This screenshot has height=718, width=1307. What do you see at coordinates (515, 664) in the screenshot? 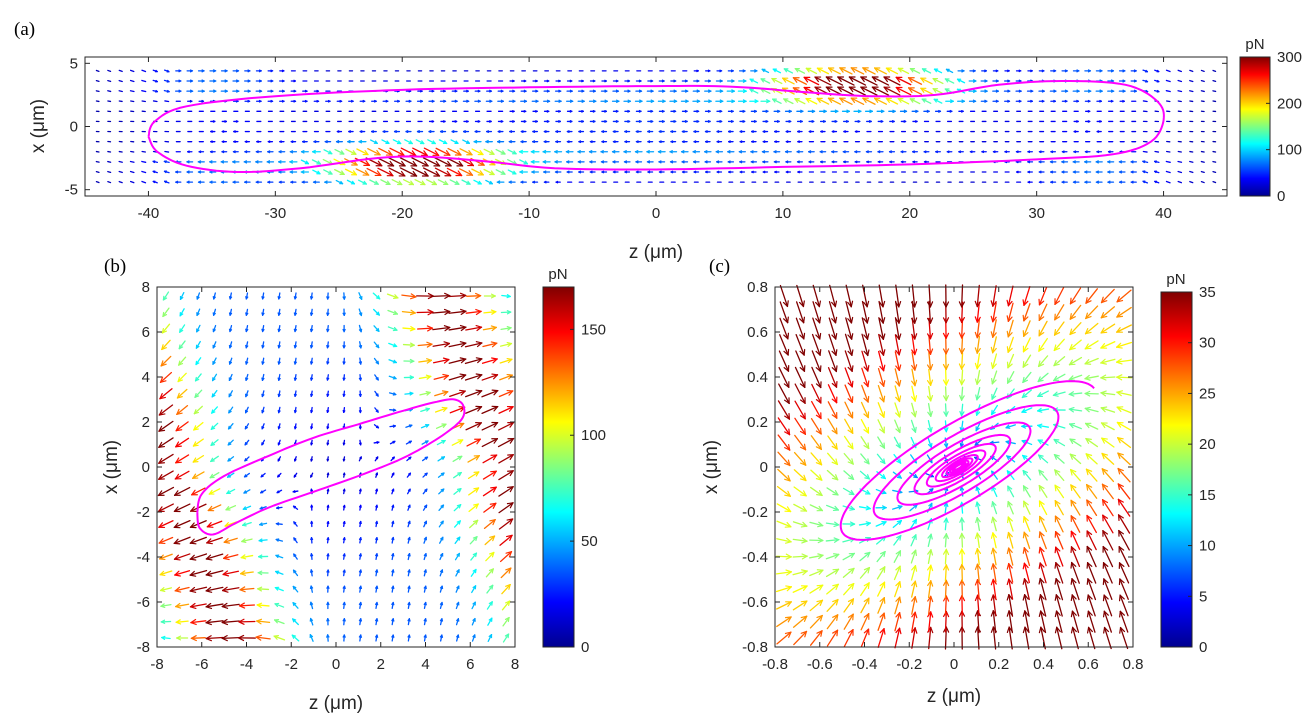
I see `x-tick-label: 8` at bounding box center [515, 664].